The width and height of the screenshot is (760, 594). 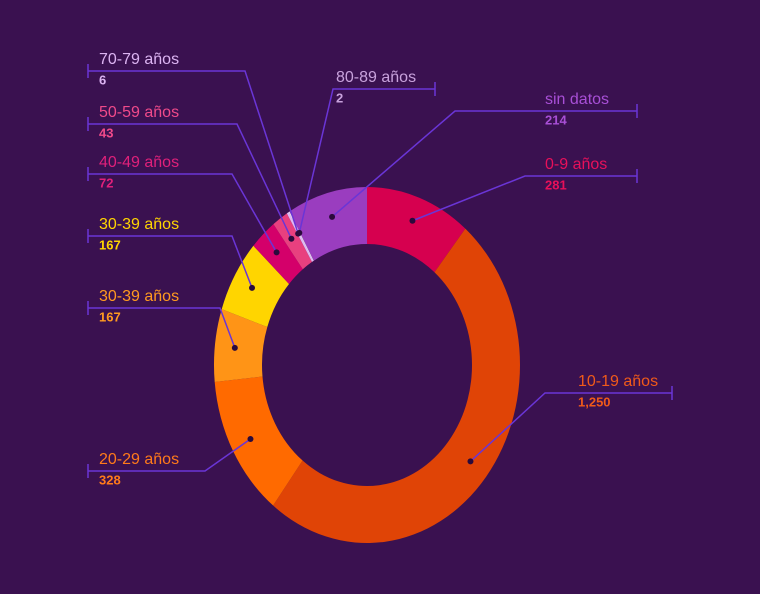 I want to click on slice-label: 50-59 años, so click(x=139, y=112).